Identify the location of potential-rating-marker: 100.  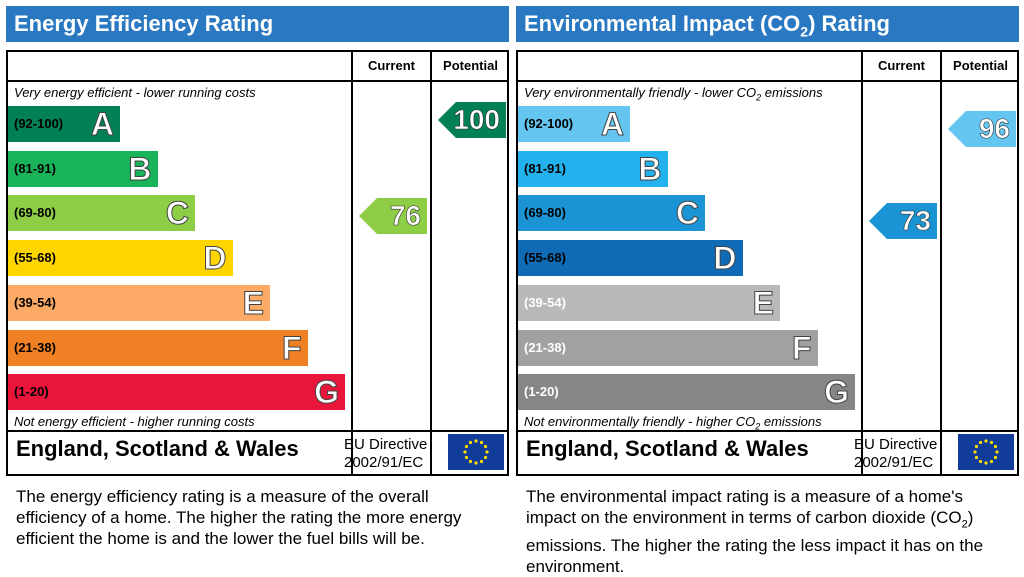
(472, 120).